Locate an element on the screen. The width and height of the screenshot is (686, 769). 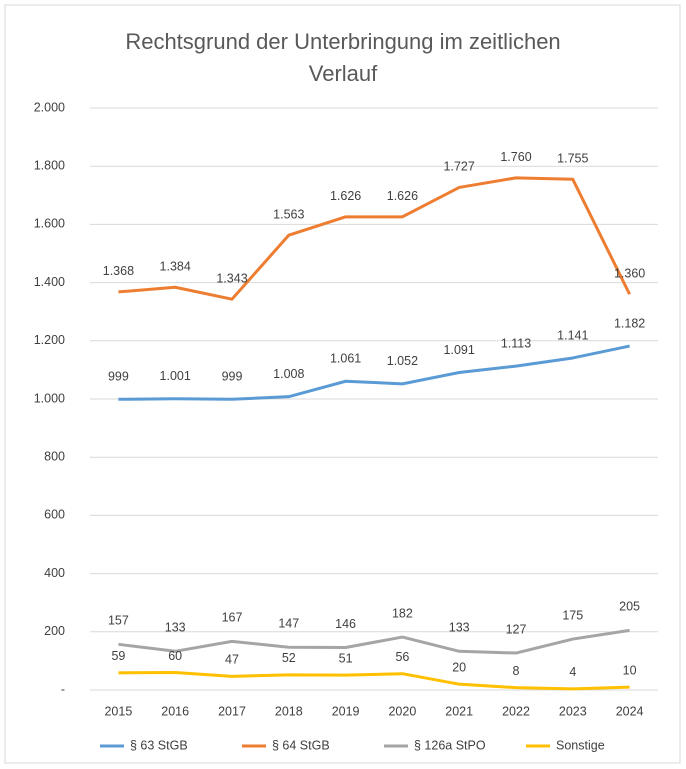
data-label: 147 is located at coordinates (288, 624).